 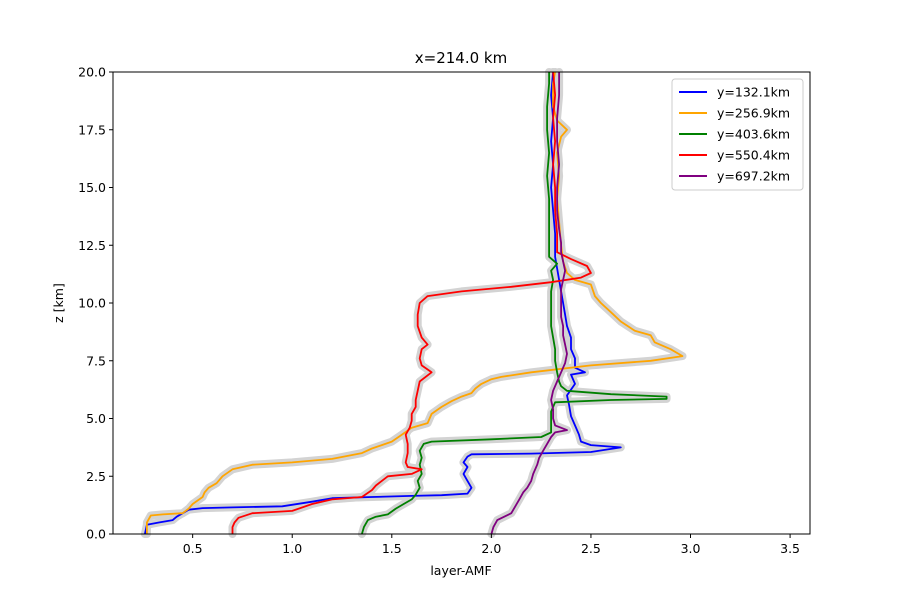 I want to click on y-tick-label: 5.0, so click(x=96, y=418).